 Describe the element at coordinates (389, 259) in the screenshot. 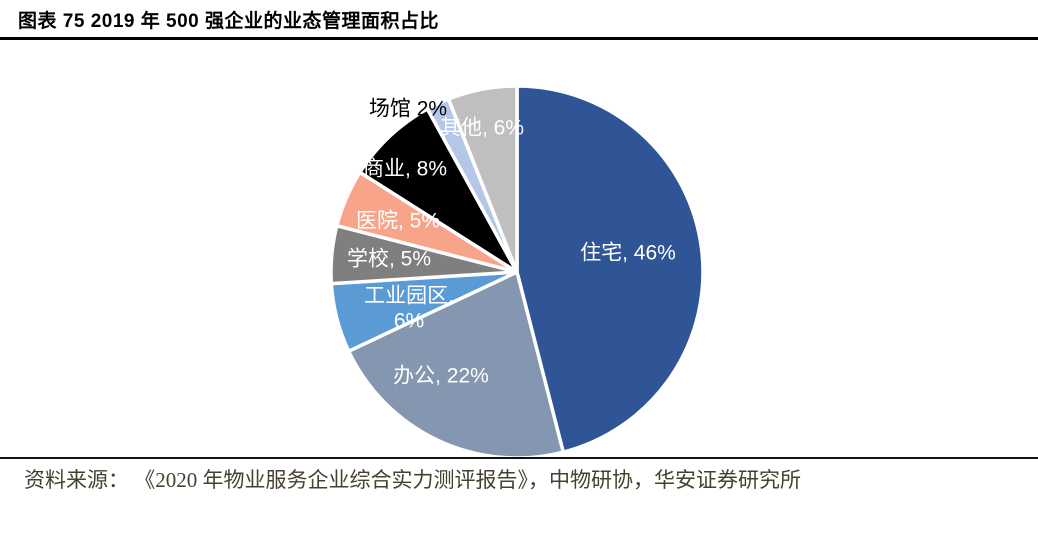

I see `pie-label-school: 学校, 5%` at that location.